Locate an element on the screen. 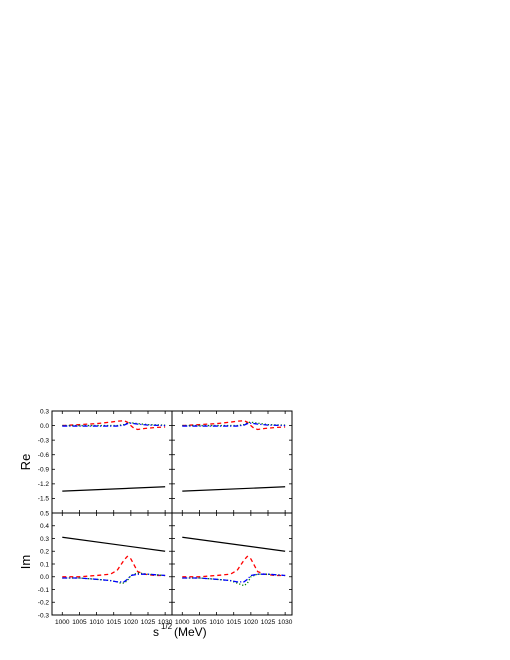  y-axis-label-im: Im is located at coordinates (25, 562).